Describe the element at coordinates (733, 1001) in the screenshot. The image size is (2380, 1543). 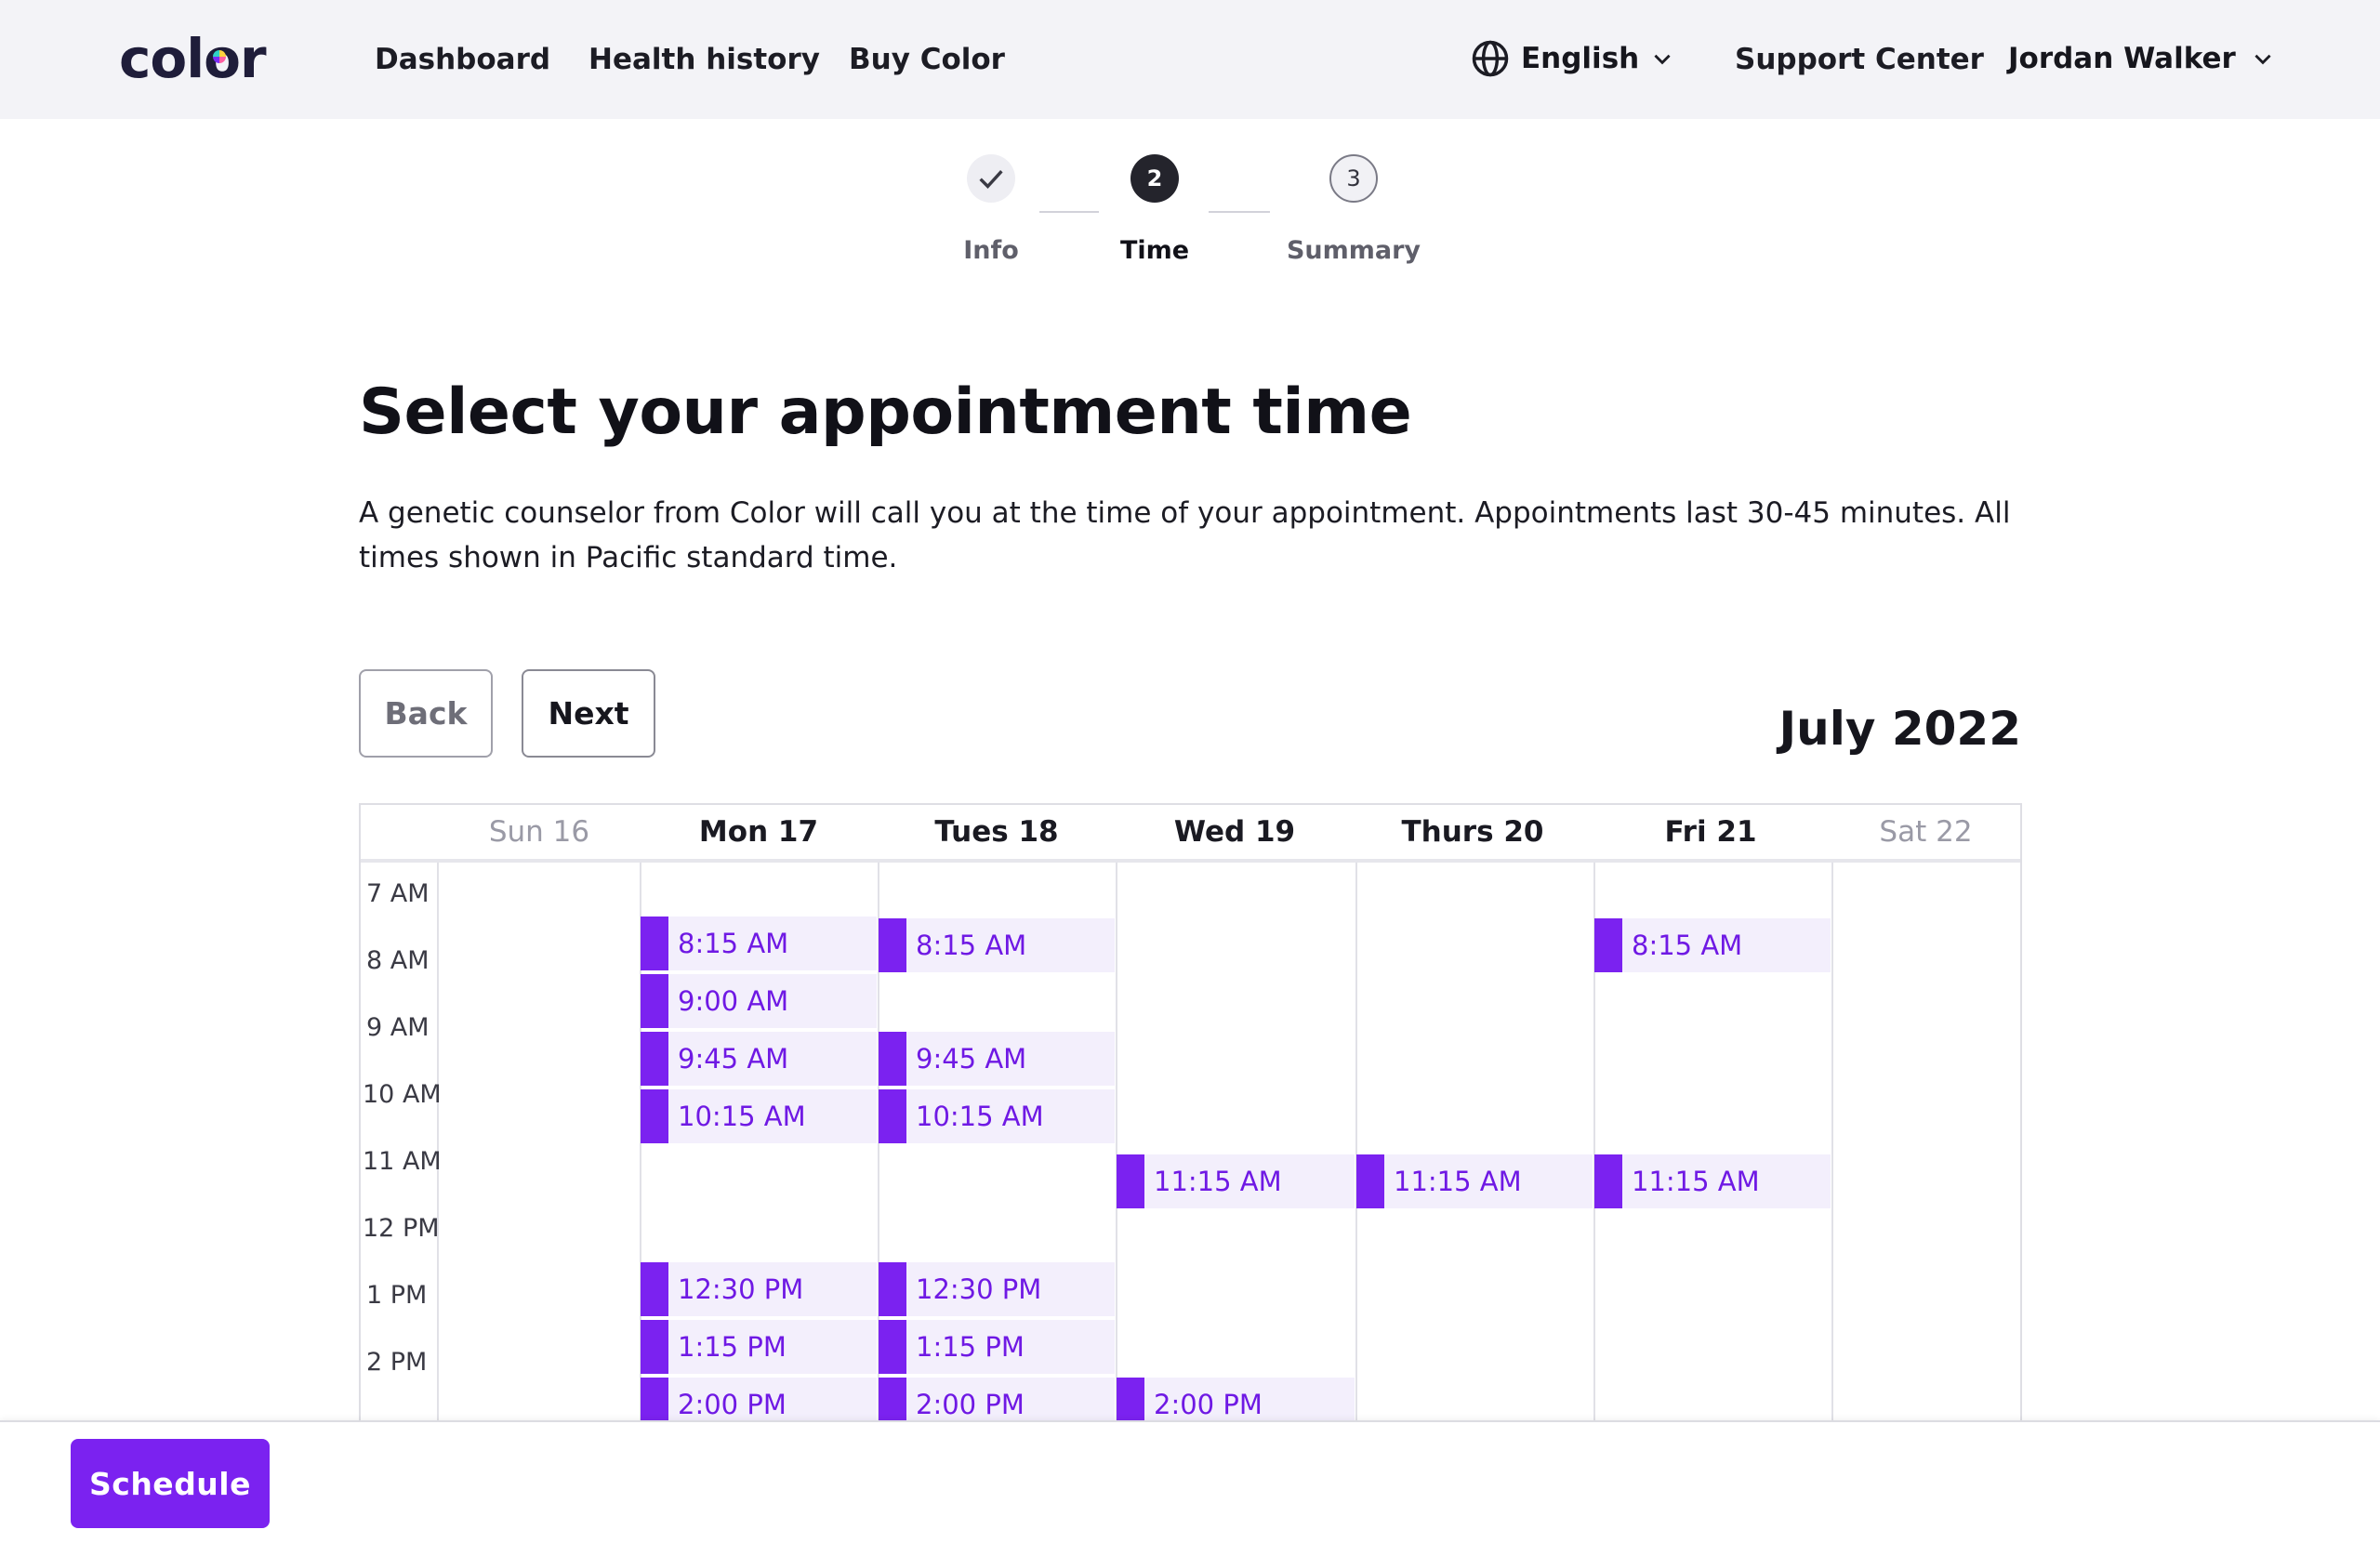
I see `slot-time: 9:00 AM` at that location.